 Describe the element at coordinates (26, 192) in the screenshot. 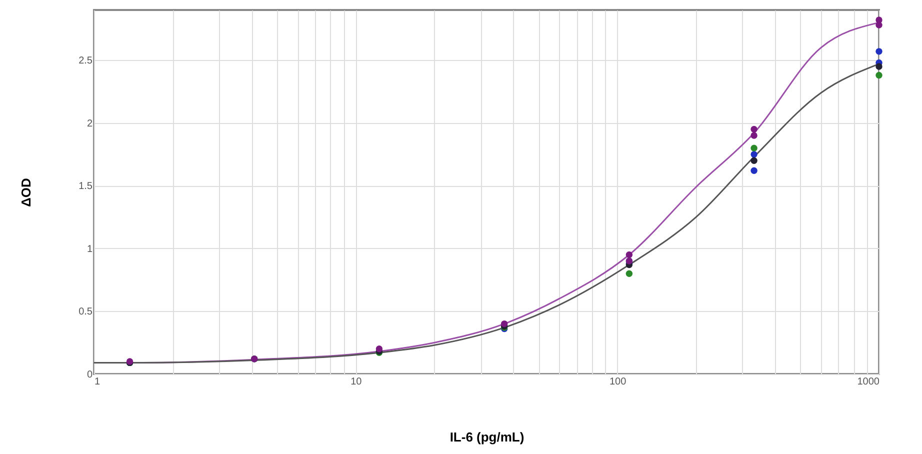

I see `y-axis-title: ΔOD` at that location.